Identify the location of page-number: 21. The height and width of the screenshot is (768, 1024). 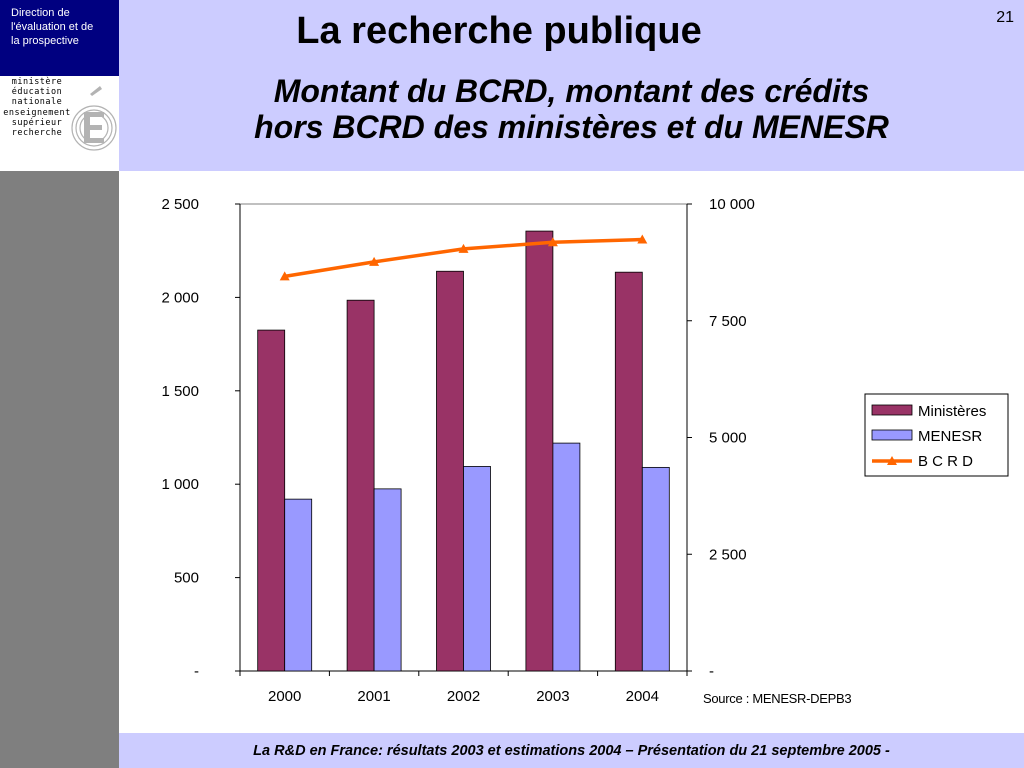
(1005, 17).